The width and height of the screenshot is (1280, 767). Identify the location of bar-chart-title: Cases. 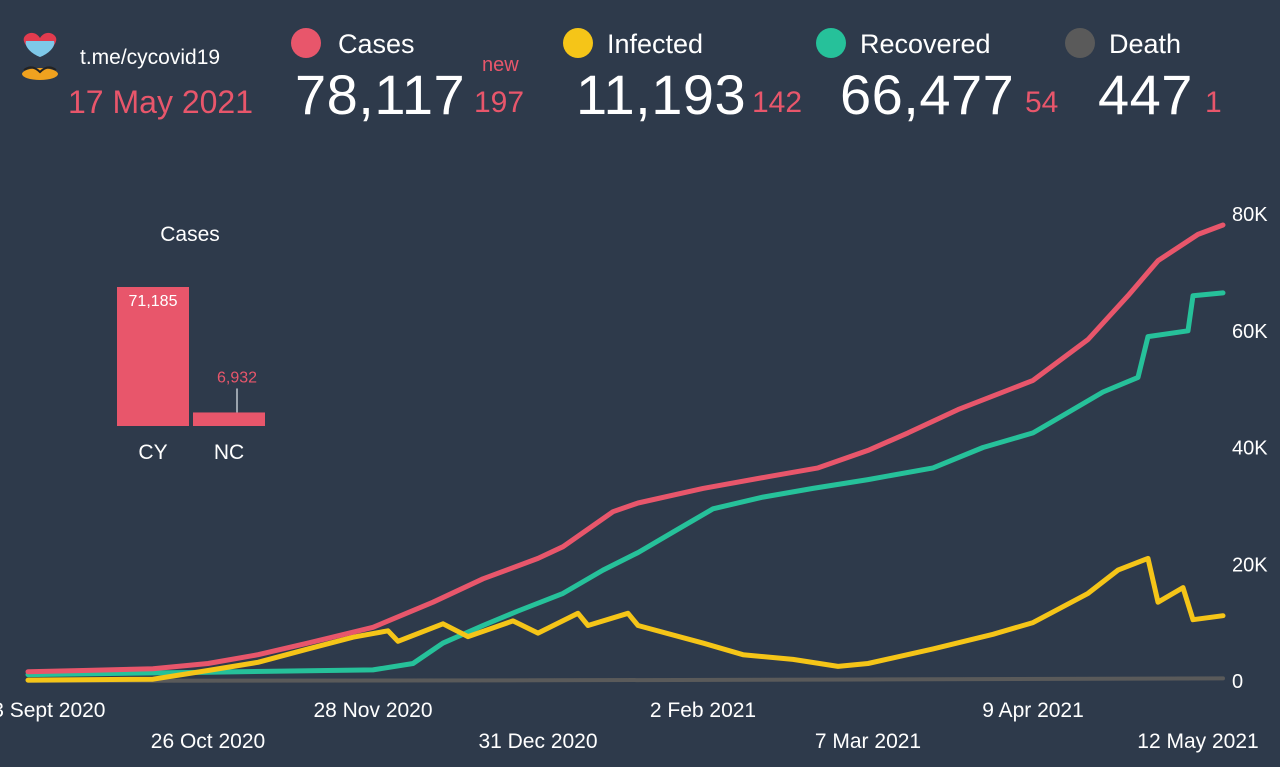
(190, 234).